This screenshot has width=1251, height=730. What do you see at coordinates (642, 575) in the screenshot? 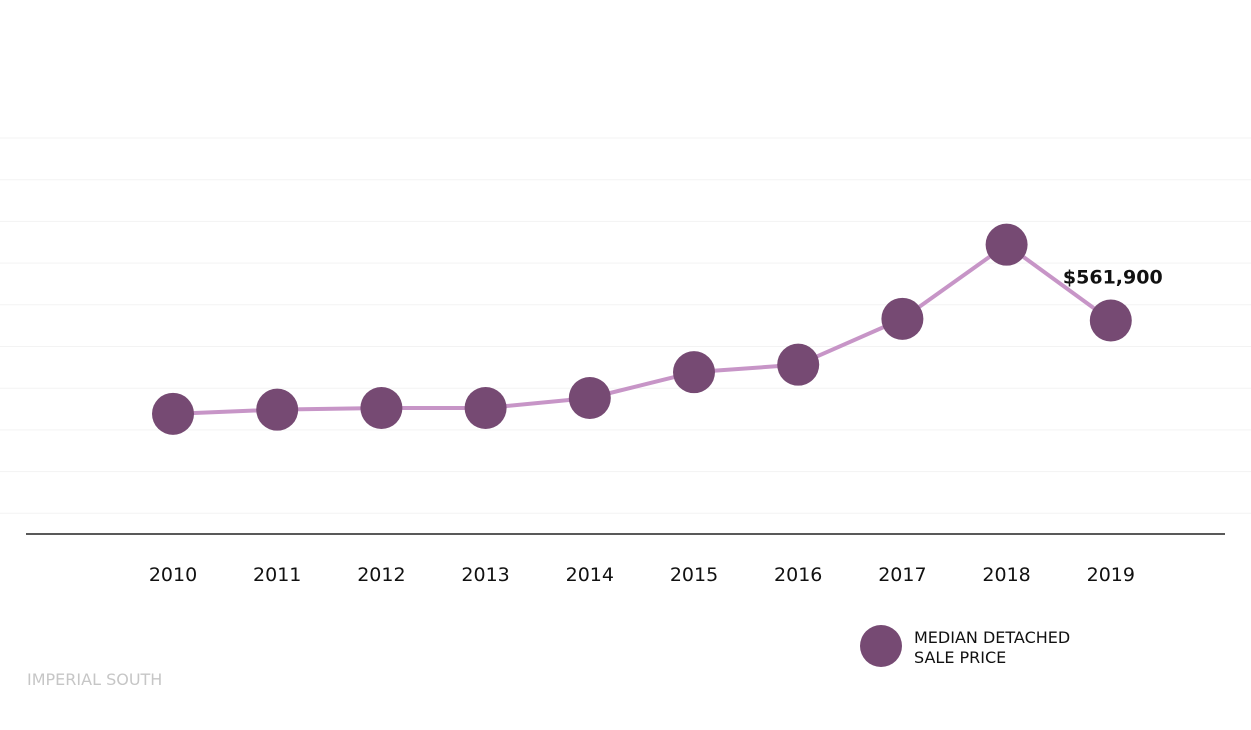
I see `x-tick-labels: 2010 2011 2012 2013 2014 2015 2016 2017 2018 2019` at bounding box center [642, 575].